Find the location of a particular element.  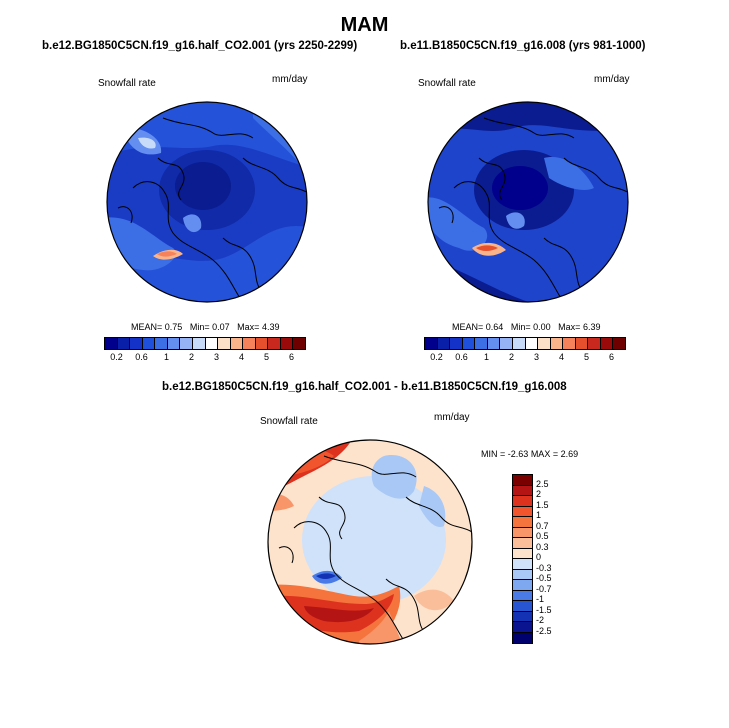

diff-variable-label: Snowfall rate is located at coordinates (289, 421).